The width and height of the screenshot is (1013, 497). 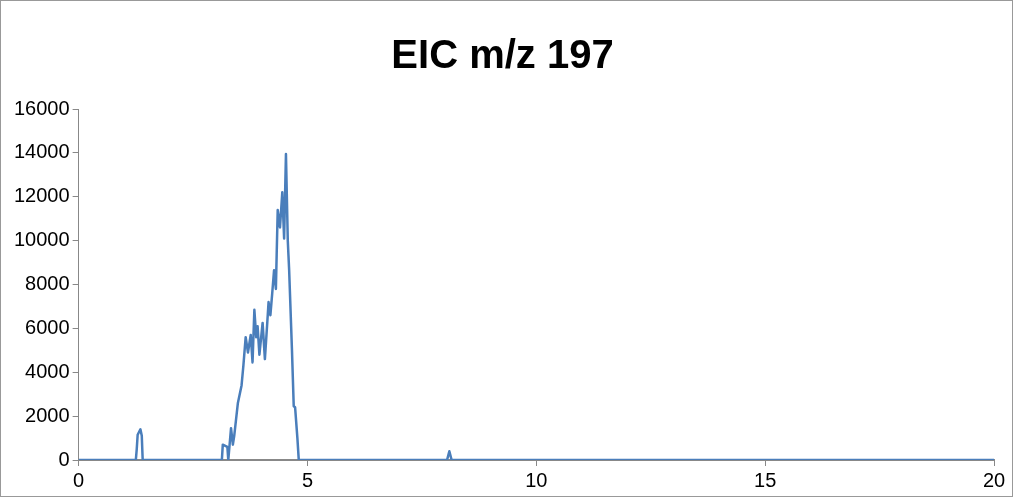 What do you see at coordinates (307, 479) in the screenshot?
I see `x-tick-label: 5` at bounding box center [307, 479].